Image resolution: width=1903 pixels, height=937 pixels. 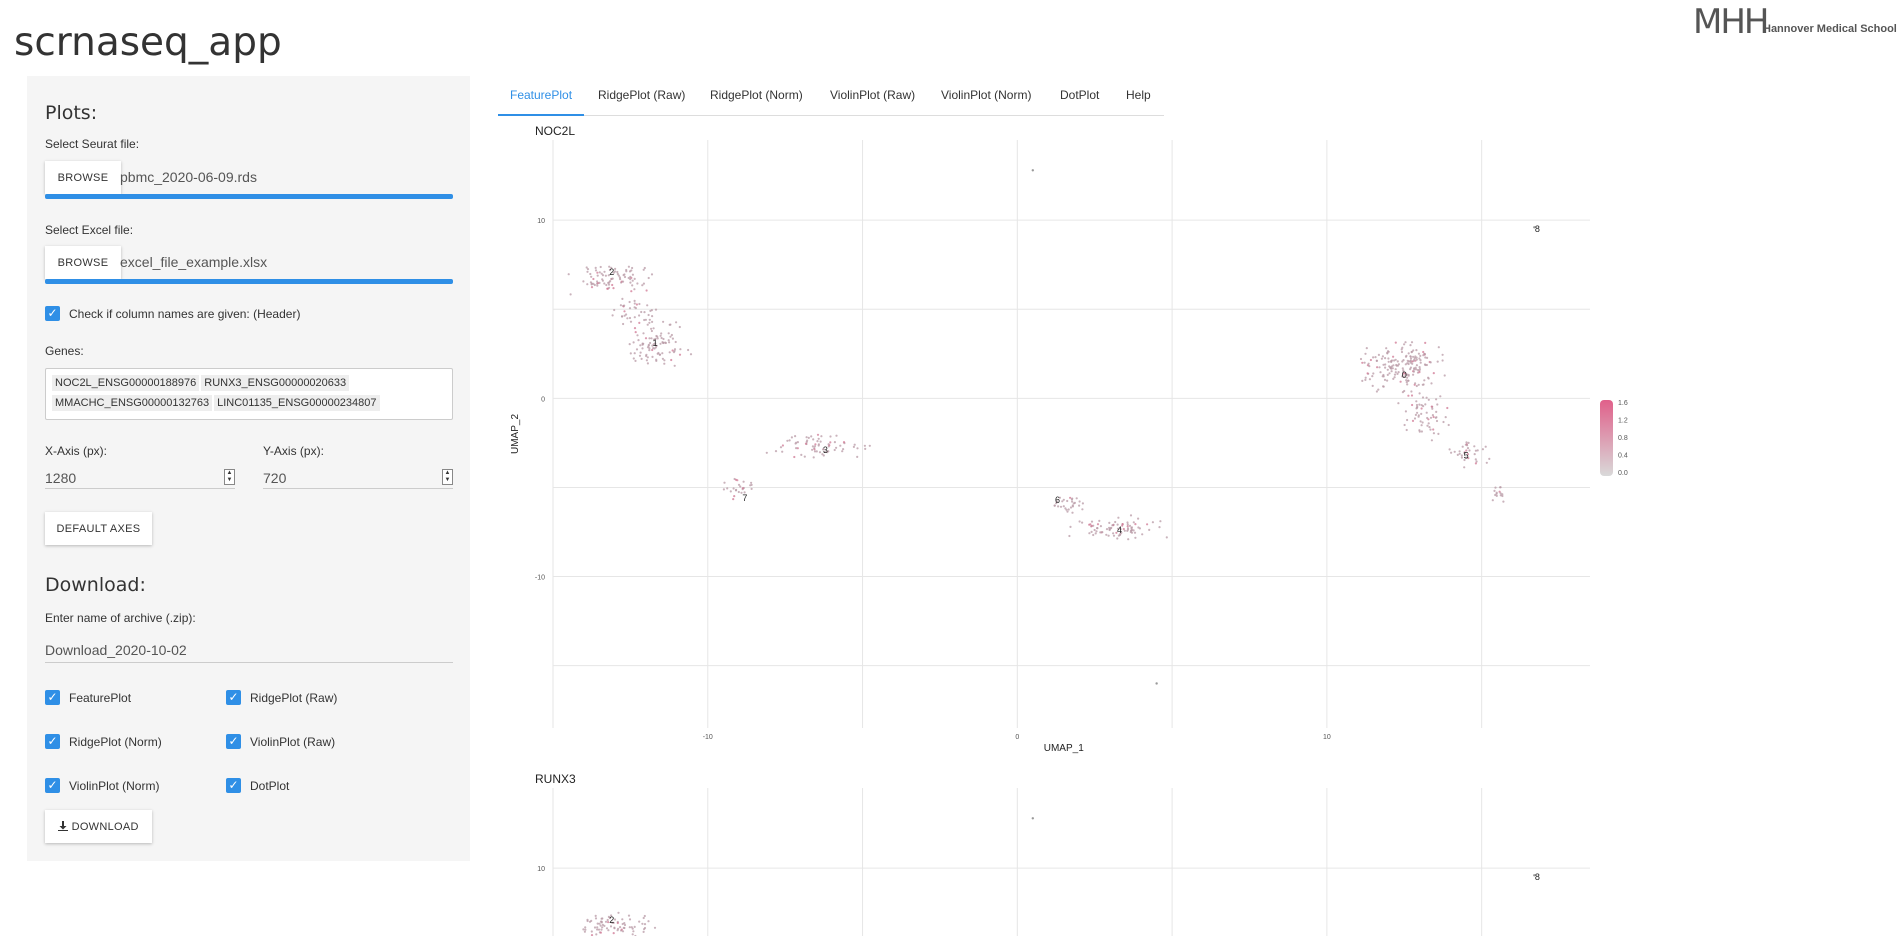 What do you see at coordinates (1080, 95) in the screenshot?
I see `tab-dotplot: DotPlot` at bounding box center [1080, 95].